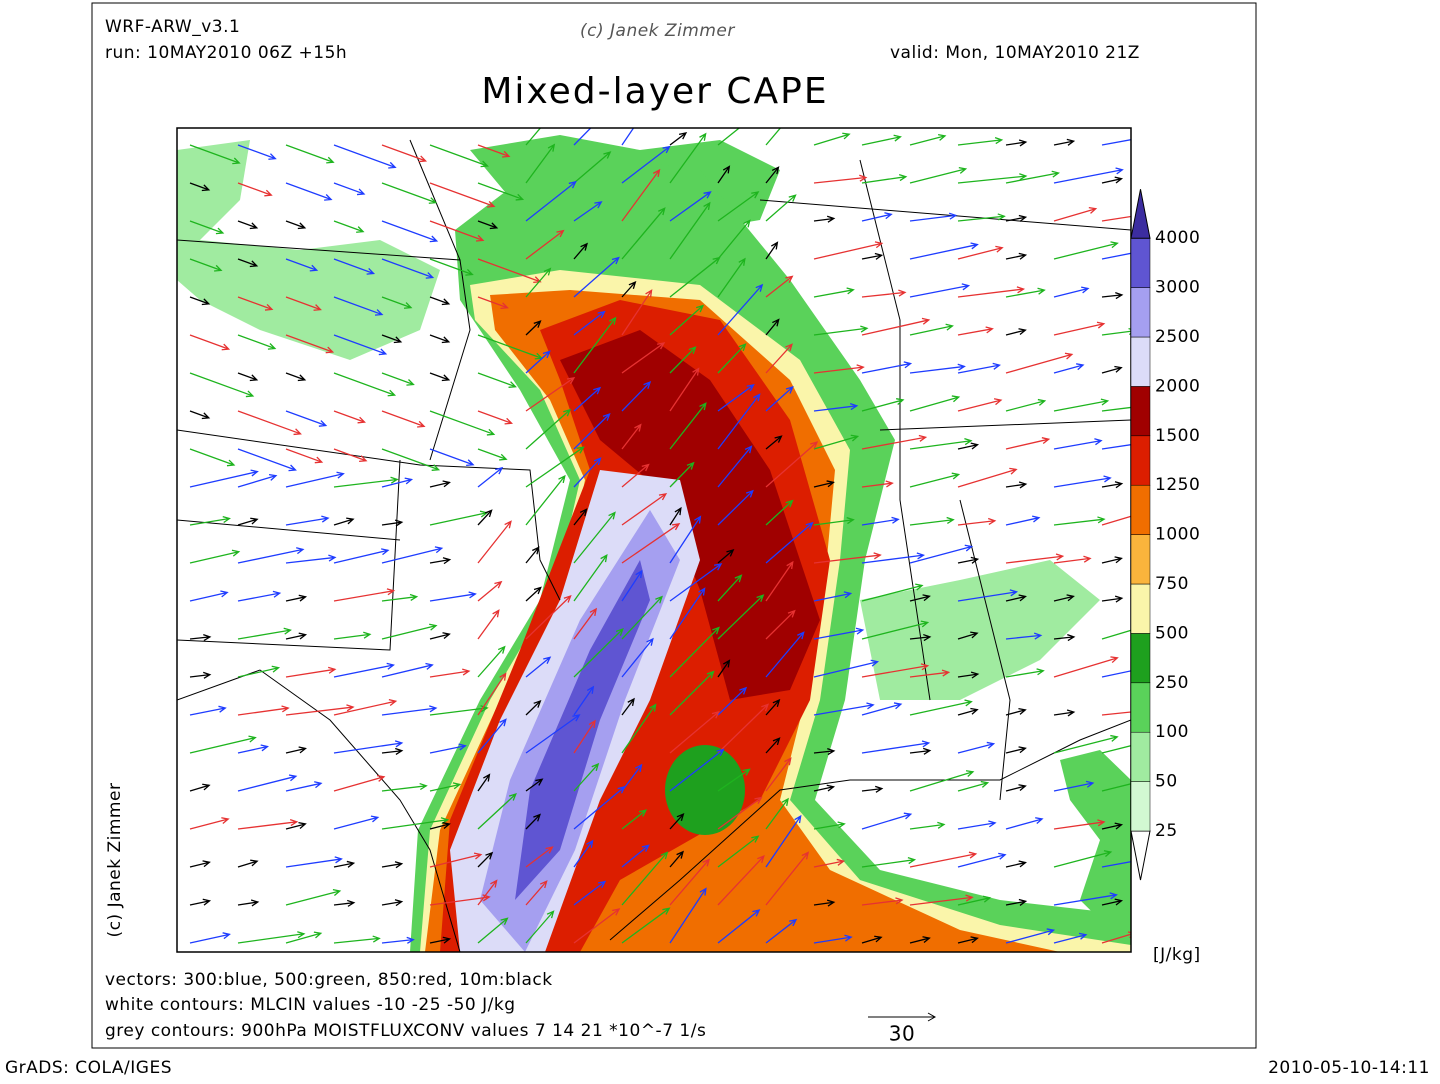 The image size is (1440, 1084). Describe the element at coordinates (1015, 53) in the screenshot. I see `valid-label: valid: Mon, 10MAY2010 21Z` at that location.